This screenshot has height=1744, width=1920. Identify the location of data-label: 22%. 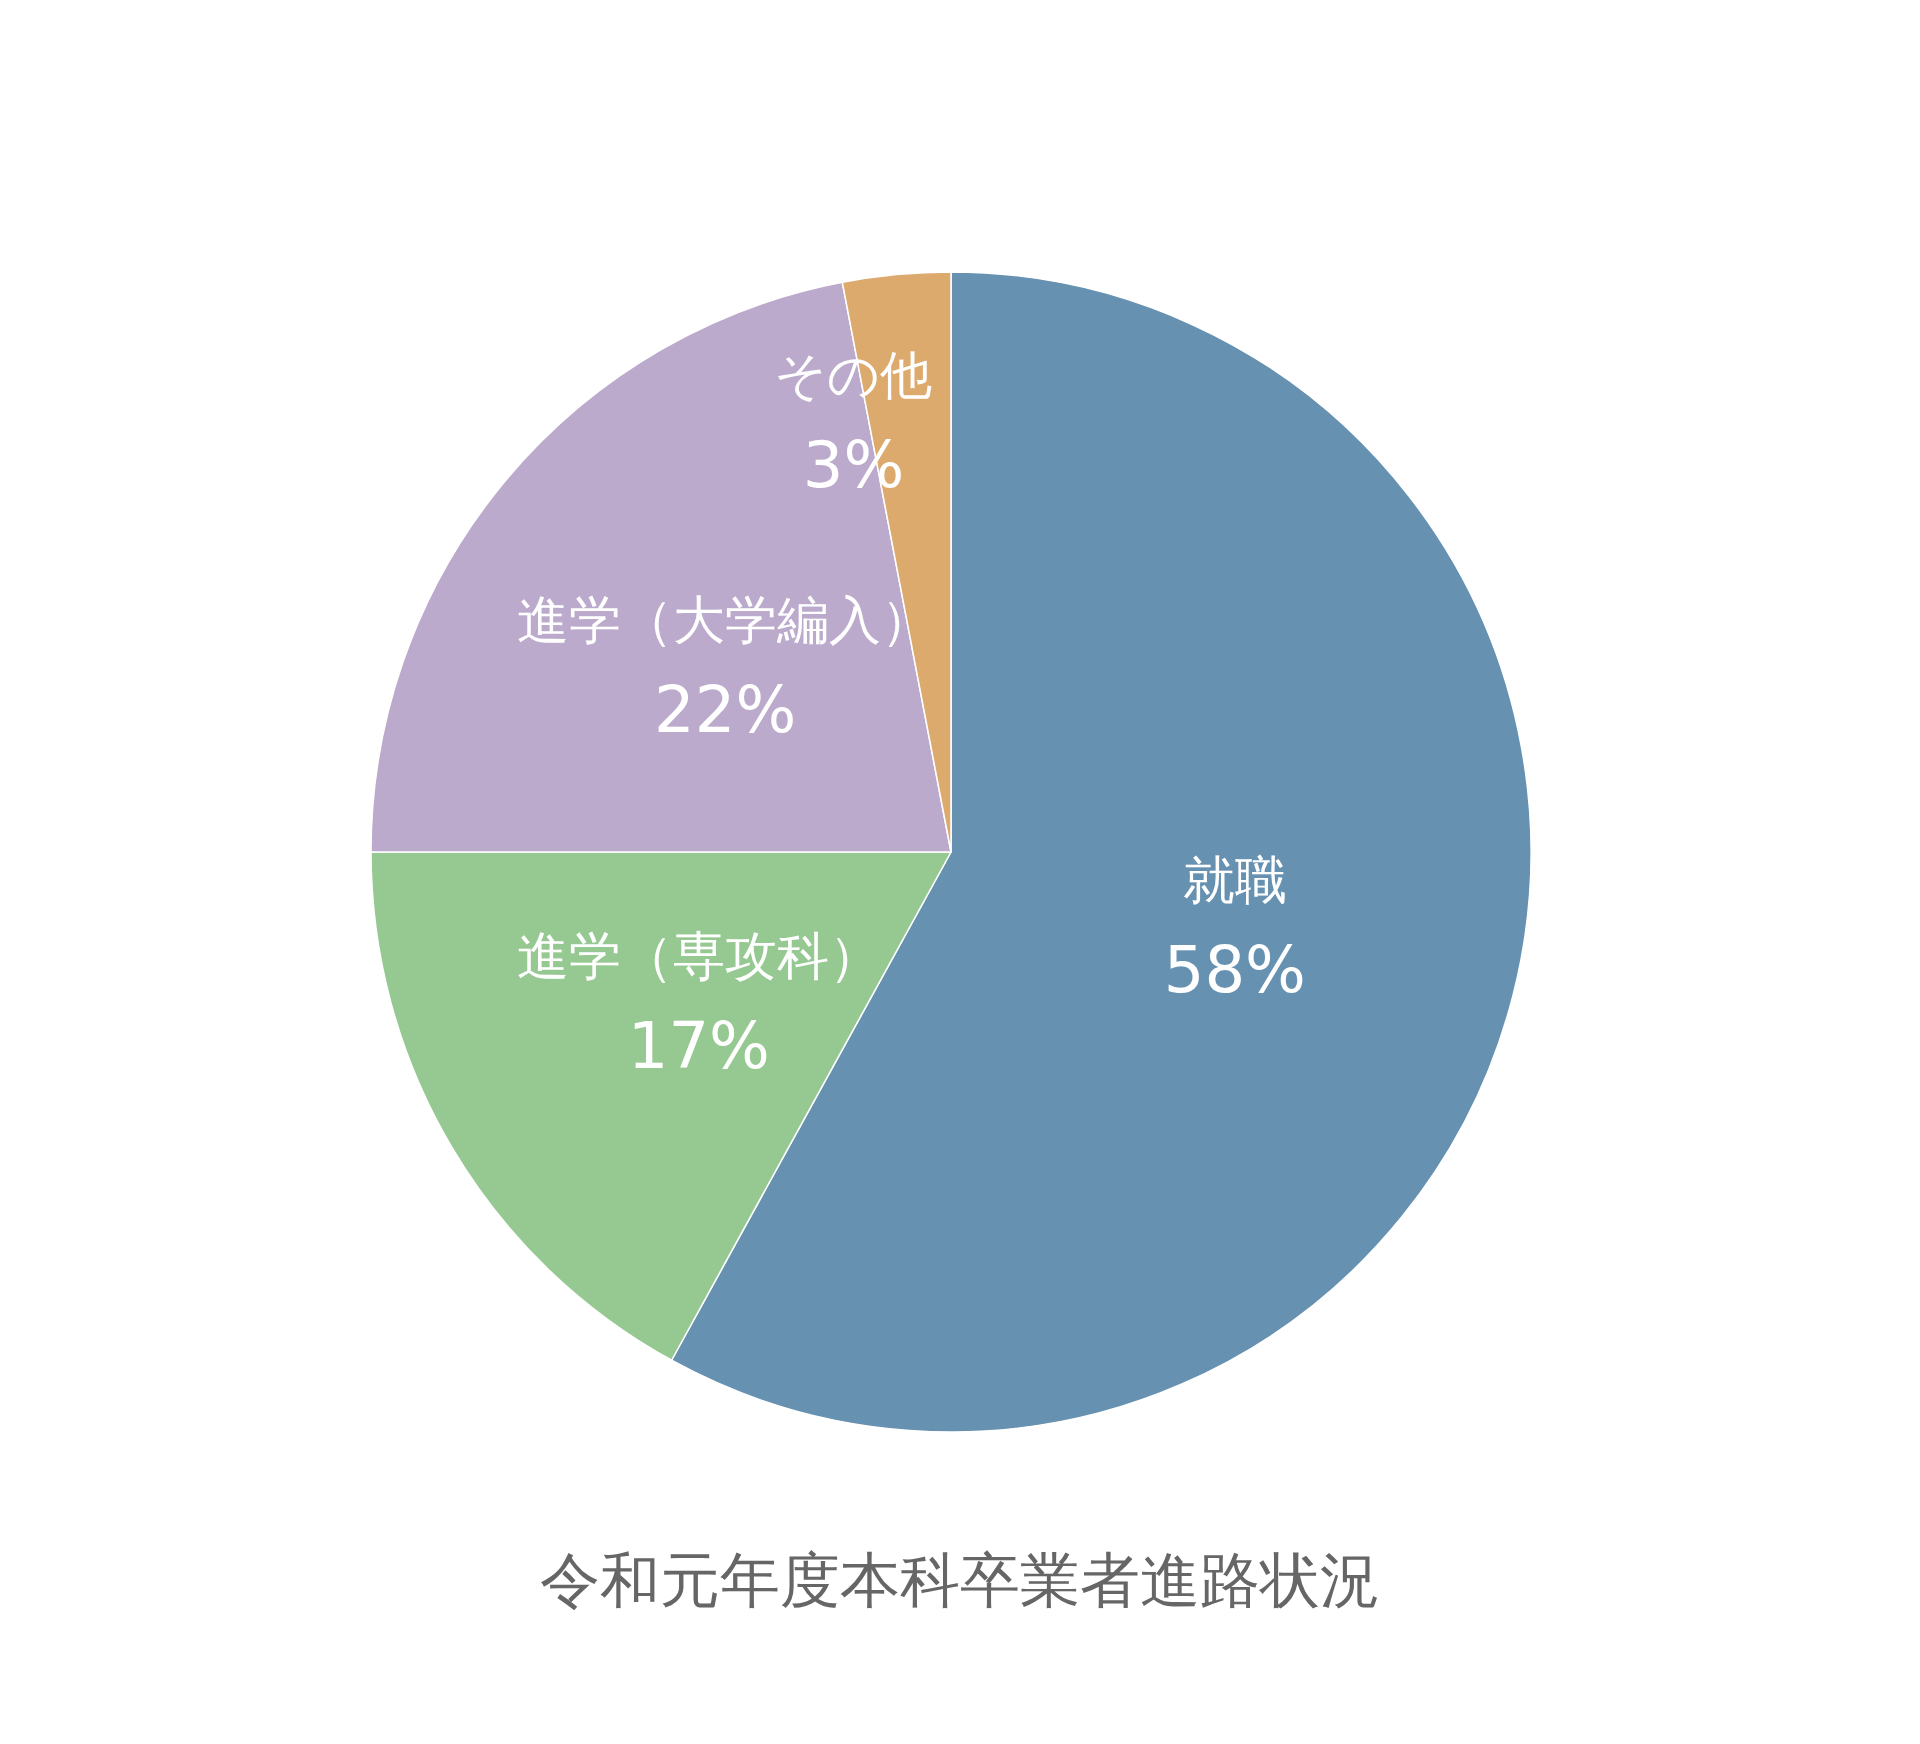
(725, 710).